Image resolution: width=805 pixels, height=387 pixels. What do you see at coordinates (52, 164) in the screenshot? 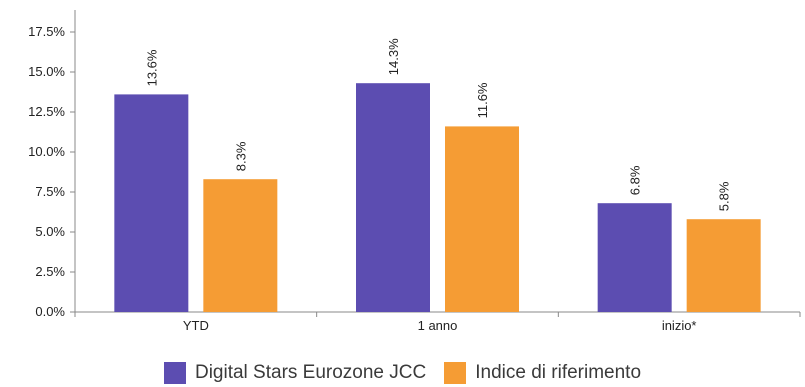
I see `y-axis: 0.0% 2.5% 5.0% 7.5% 10.0% 12.5% 15.0% 17.5%` at bounding box center [52, 164].